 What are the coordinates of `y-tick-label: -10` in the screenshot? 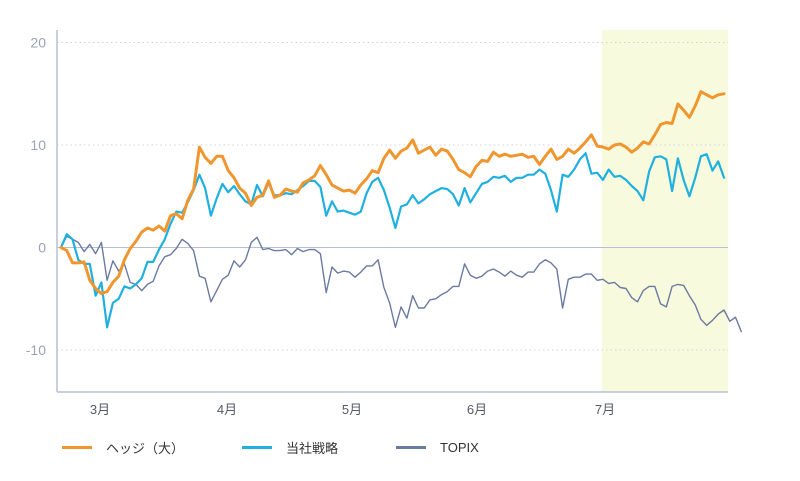 It's located at (36, 350).